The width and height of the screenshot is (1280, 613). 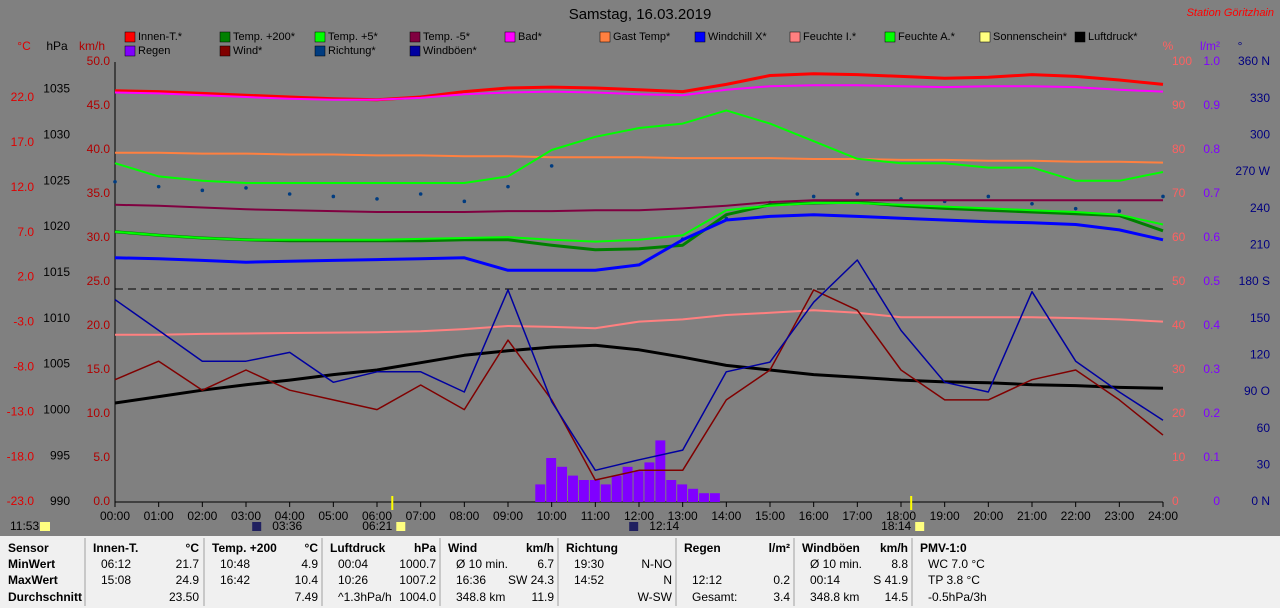 I want to click on column-title: Wind, so click(x=462, y=548).